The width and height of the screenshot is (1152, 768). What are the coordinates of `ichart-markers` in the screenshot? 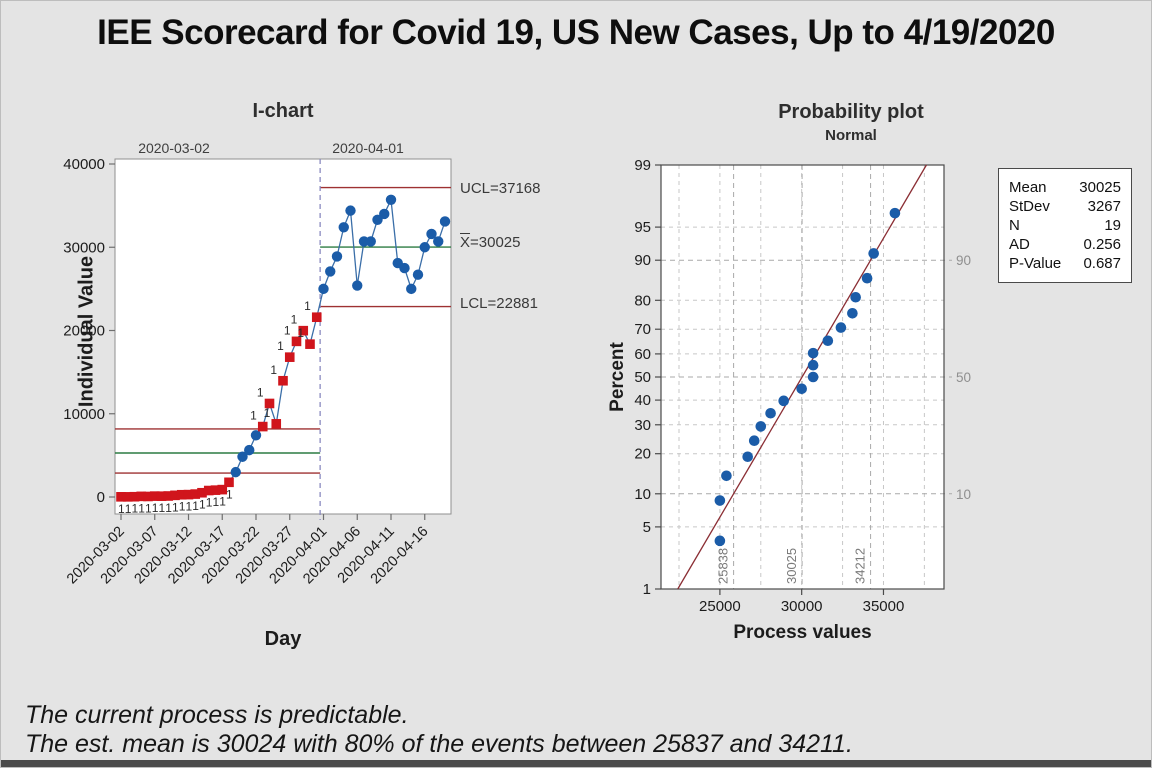 It's located at (283, 348).